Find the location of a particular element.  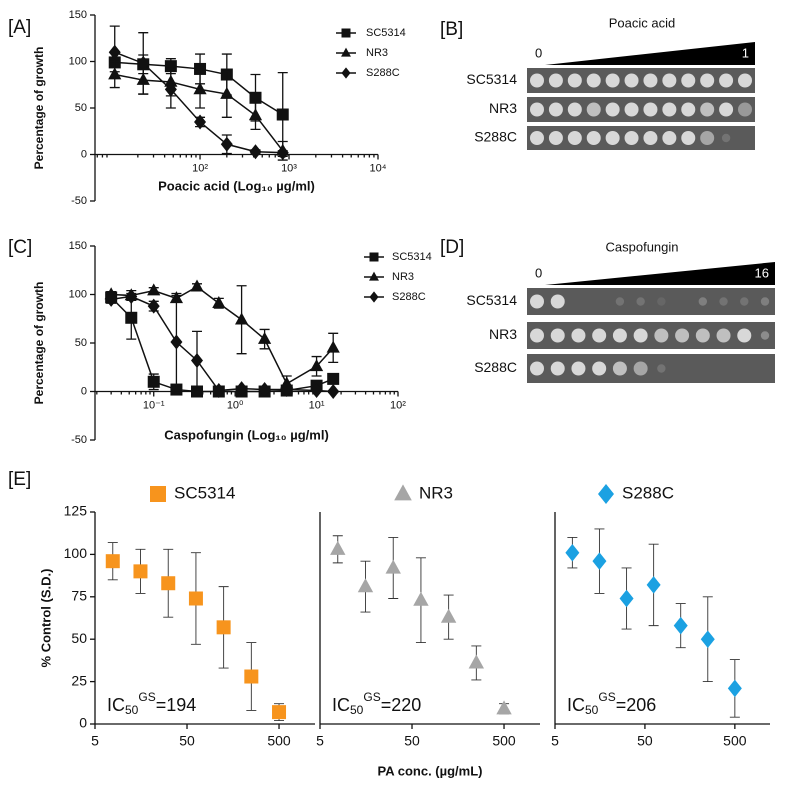

wedge-max: 16 is located at coordinates (762, 272).